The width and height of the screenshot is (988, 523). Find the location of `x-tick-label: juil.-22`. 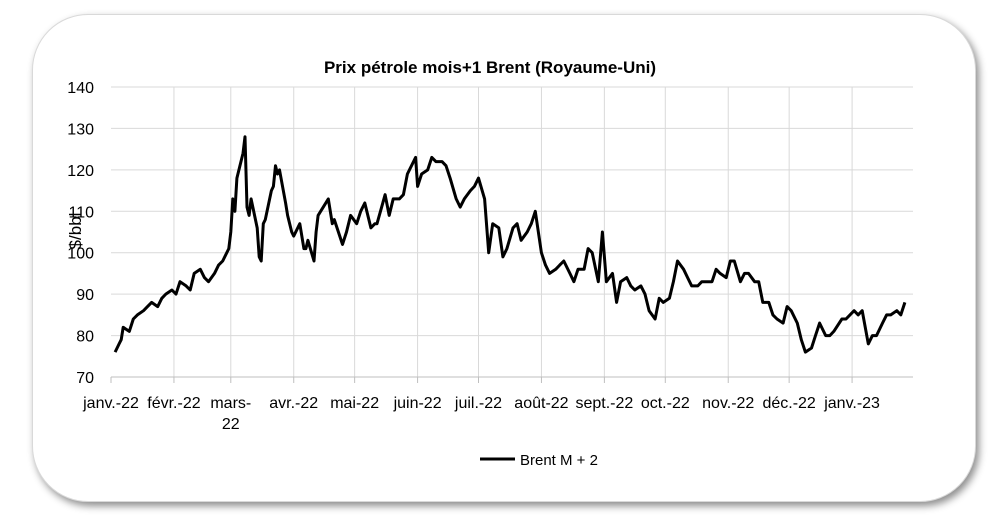

x-tick-label: juil.-22 is located at coordinates (478, 403).